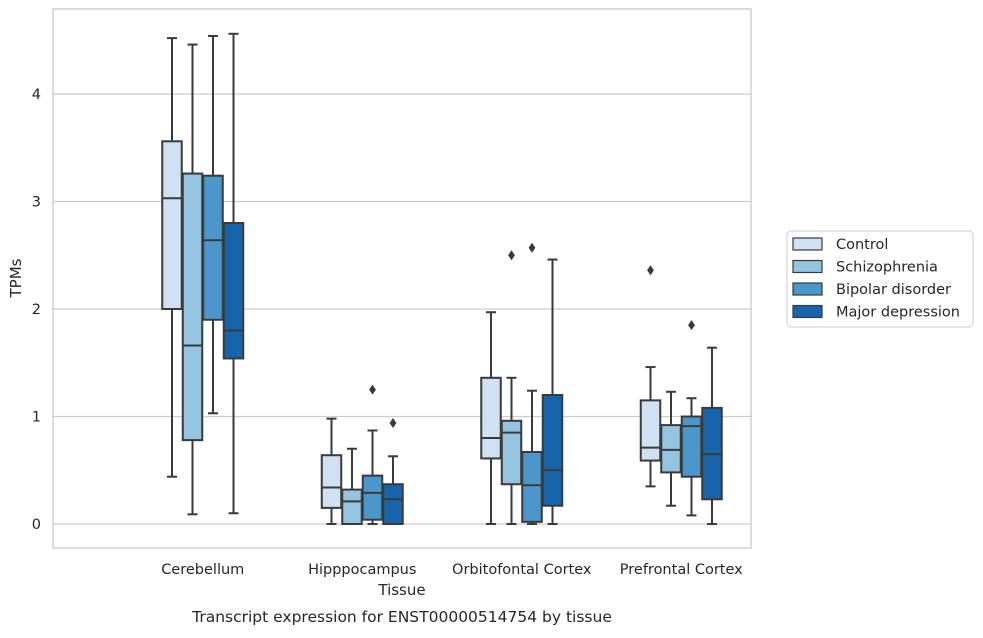  What do you see at coordinates (898, 313) in the screenshot?
I see `legend-label: Major depression` at bounding box center [898, 313].